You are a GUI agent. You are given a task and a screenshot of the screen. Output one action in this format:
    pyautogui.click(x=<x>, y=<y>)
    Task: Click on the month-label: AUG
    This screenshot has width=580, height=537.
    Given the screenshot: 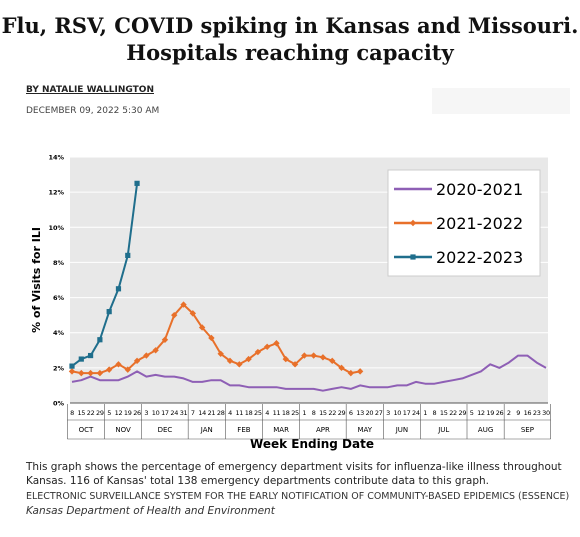 What is the action you would take?
    pyautogui.click(x=485, y=430)
    